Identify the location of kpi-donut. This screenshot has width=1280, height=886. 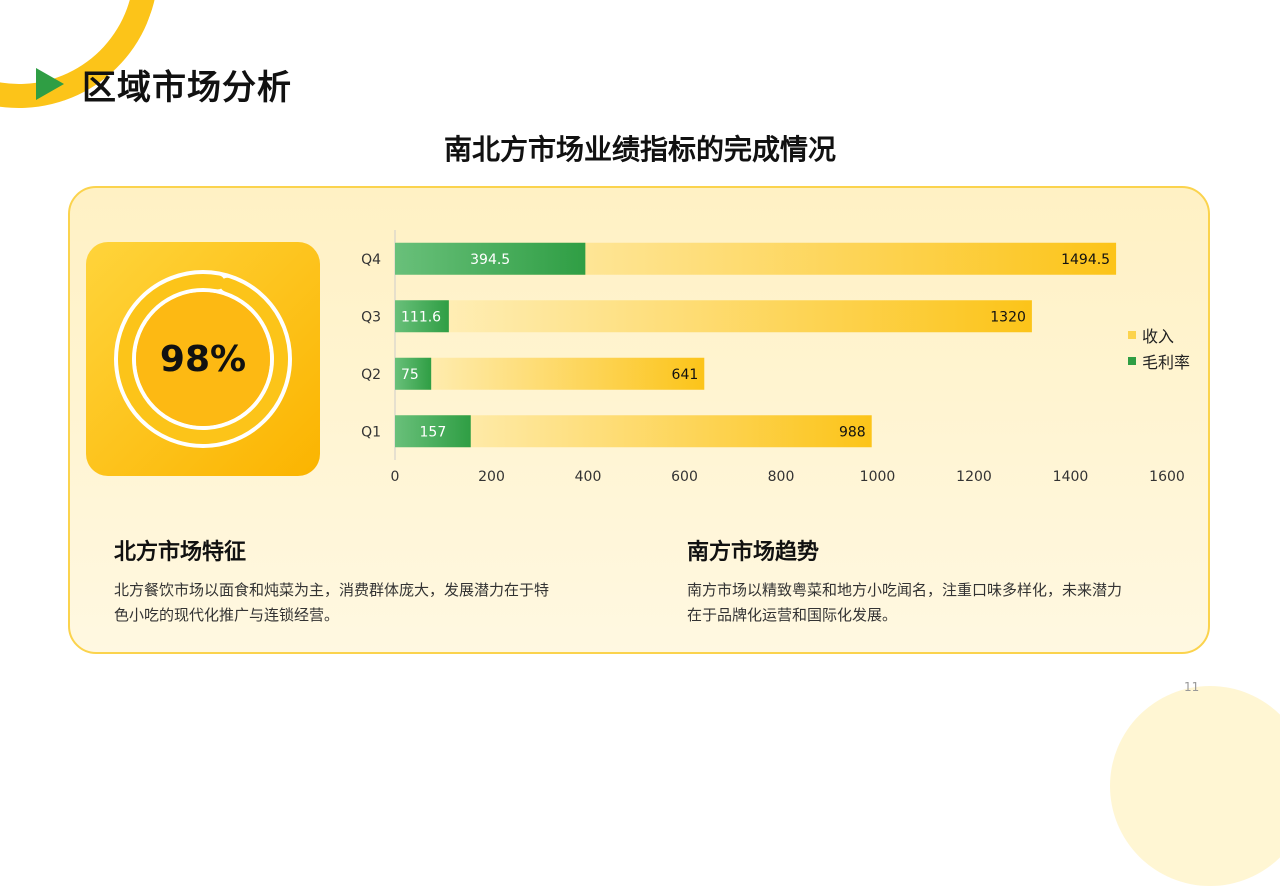
(203, 359).